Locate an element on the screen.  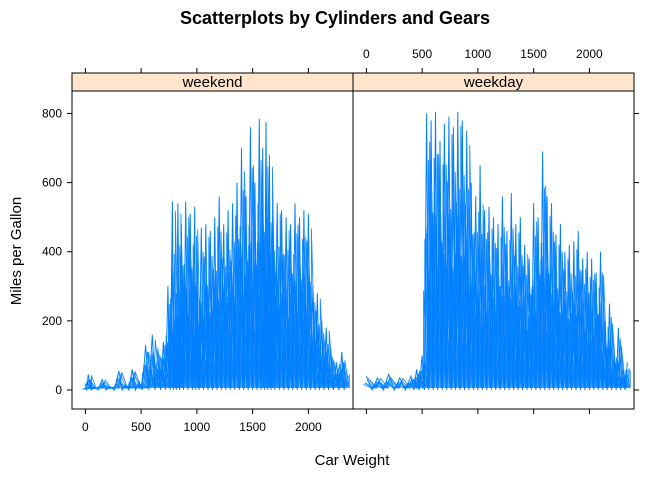
x-tick-label-weekday: 500 is located at coordinates (422, 54).